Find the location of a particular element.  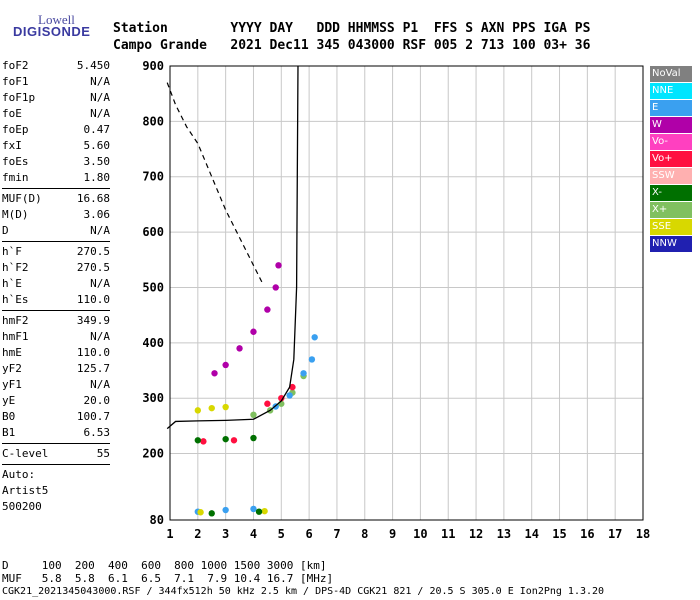

param-row: h`E N/A is located at coordinates (56, 284).